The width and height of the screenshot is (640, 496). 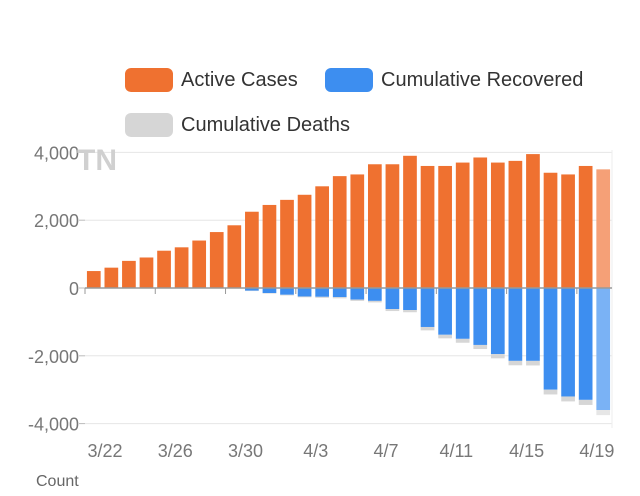 What do you see at coordinates (97, 160) in the screenshot?
I see `chart-title: TN` at bounding box center [97, 160].